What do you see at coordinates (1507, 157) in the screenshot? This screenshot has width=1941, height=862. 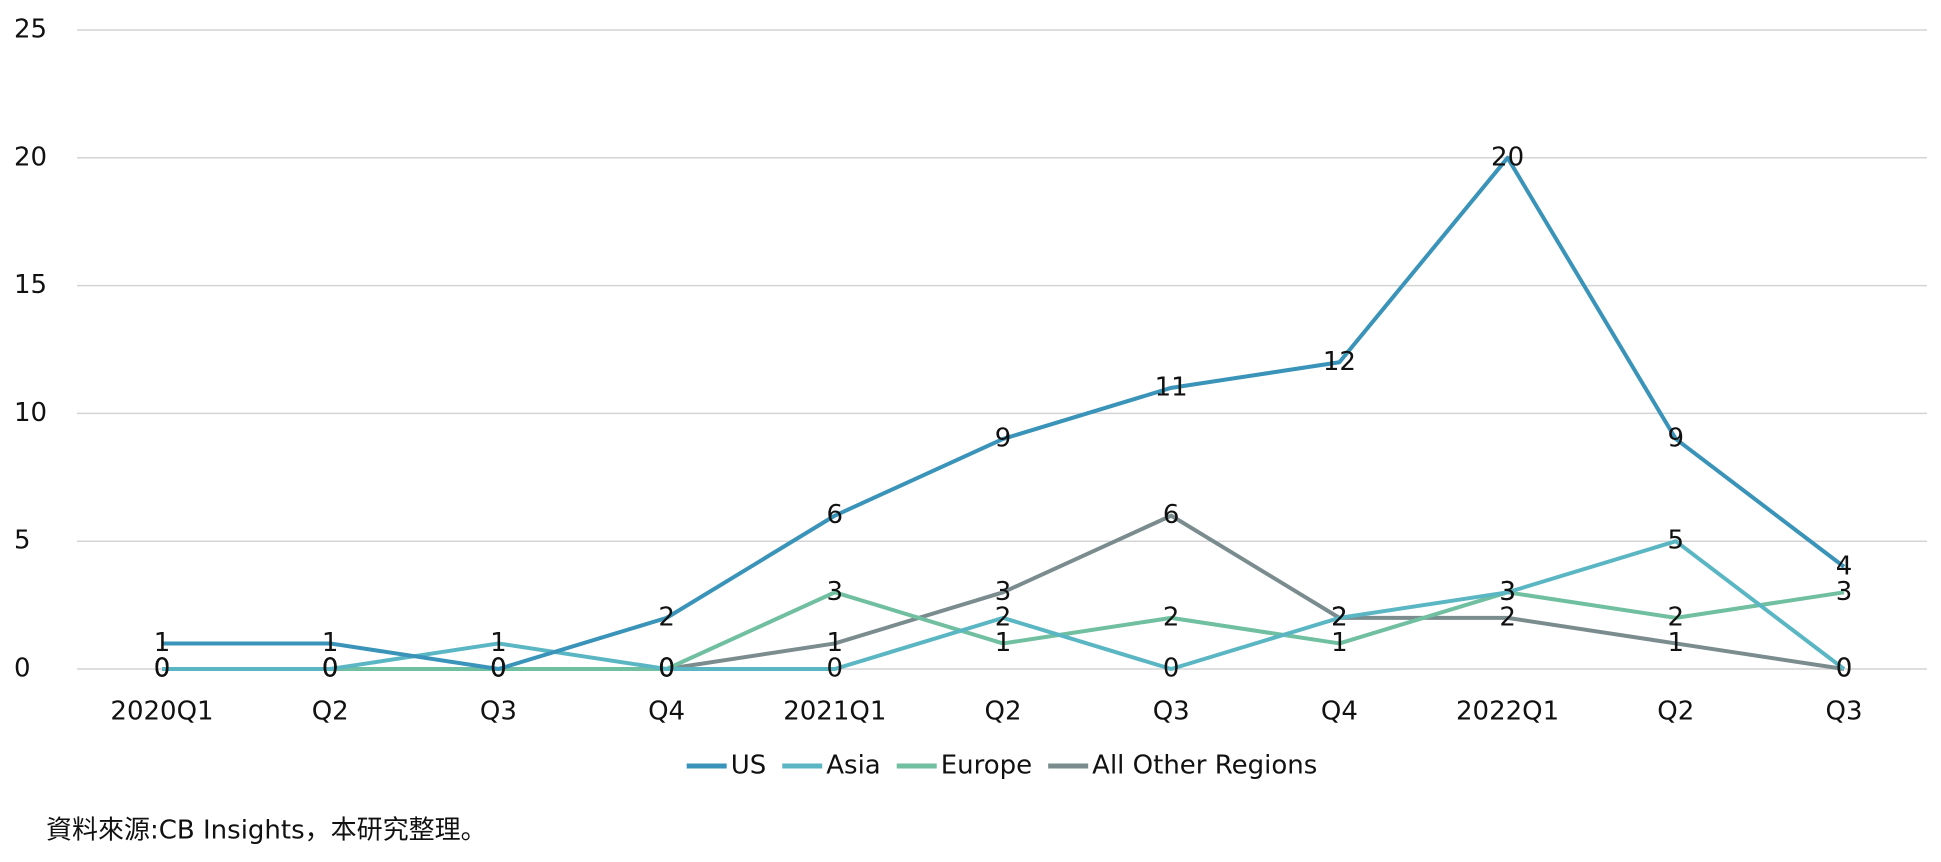 I see `data-label: 20` at bounding box center [1507, 157].